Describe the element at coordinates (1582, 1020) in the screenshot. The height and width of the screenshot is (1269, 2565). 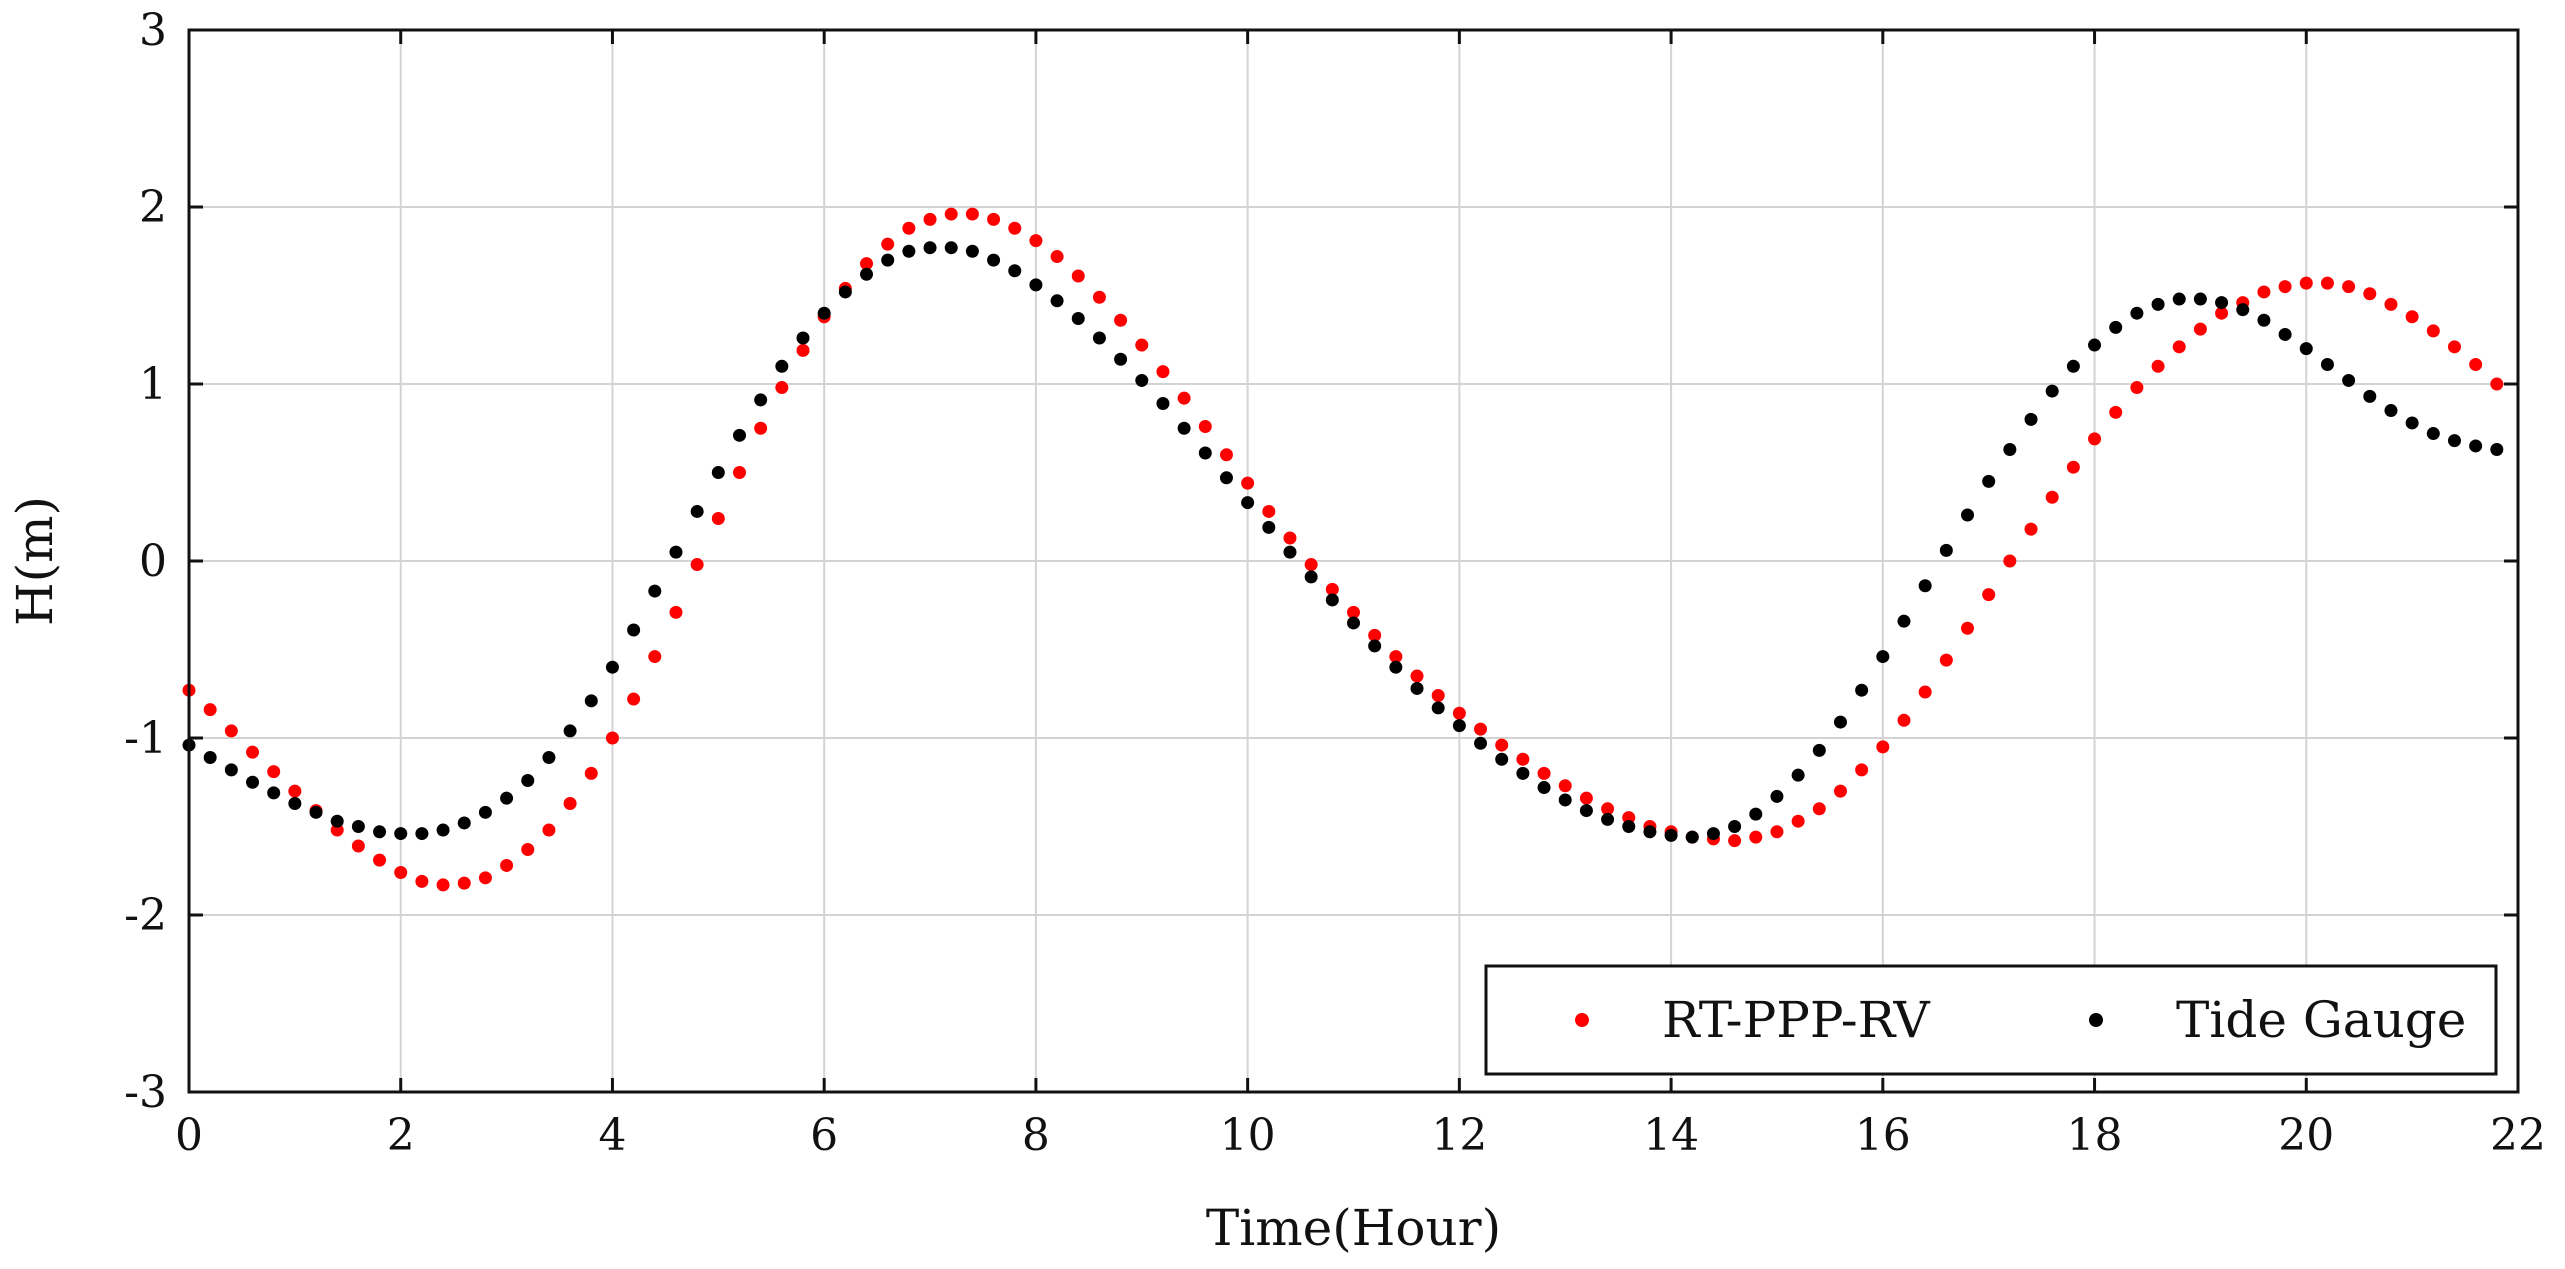
I see `legend-marker-rt-ppp-rv` at that location.